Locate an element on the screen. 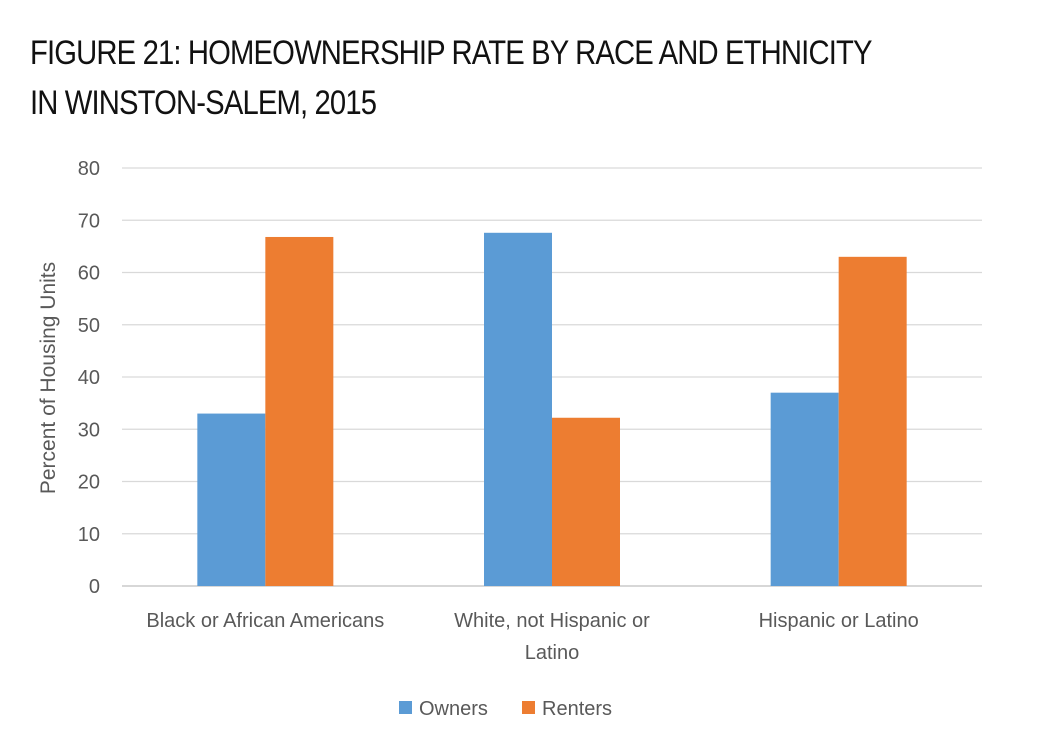 This screenshot has height=731, width=1051. y-axis-tick-labels: 0 10 20 30 40 50 60 70 80 is located at coordinates (89, 378).